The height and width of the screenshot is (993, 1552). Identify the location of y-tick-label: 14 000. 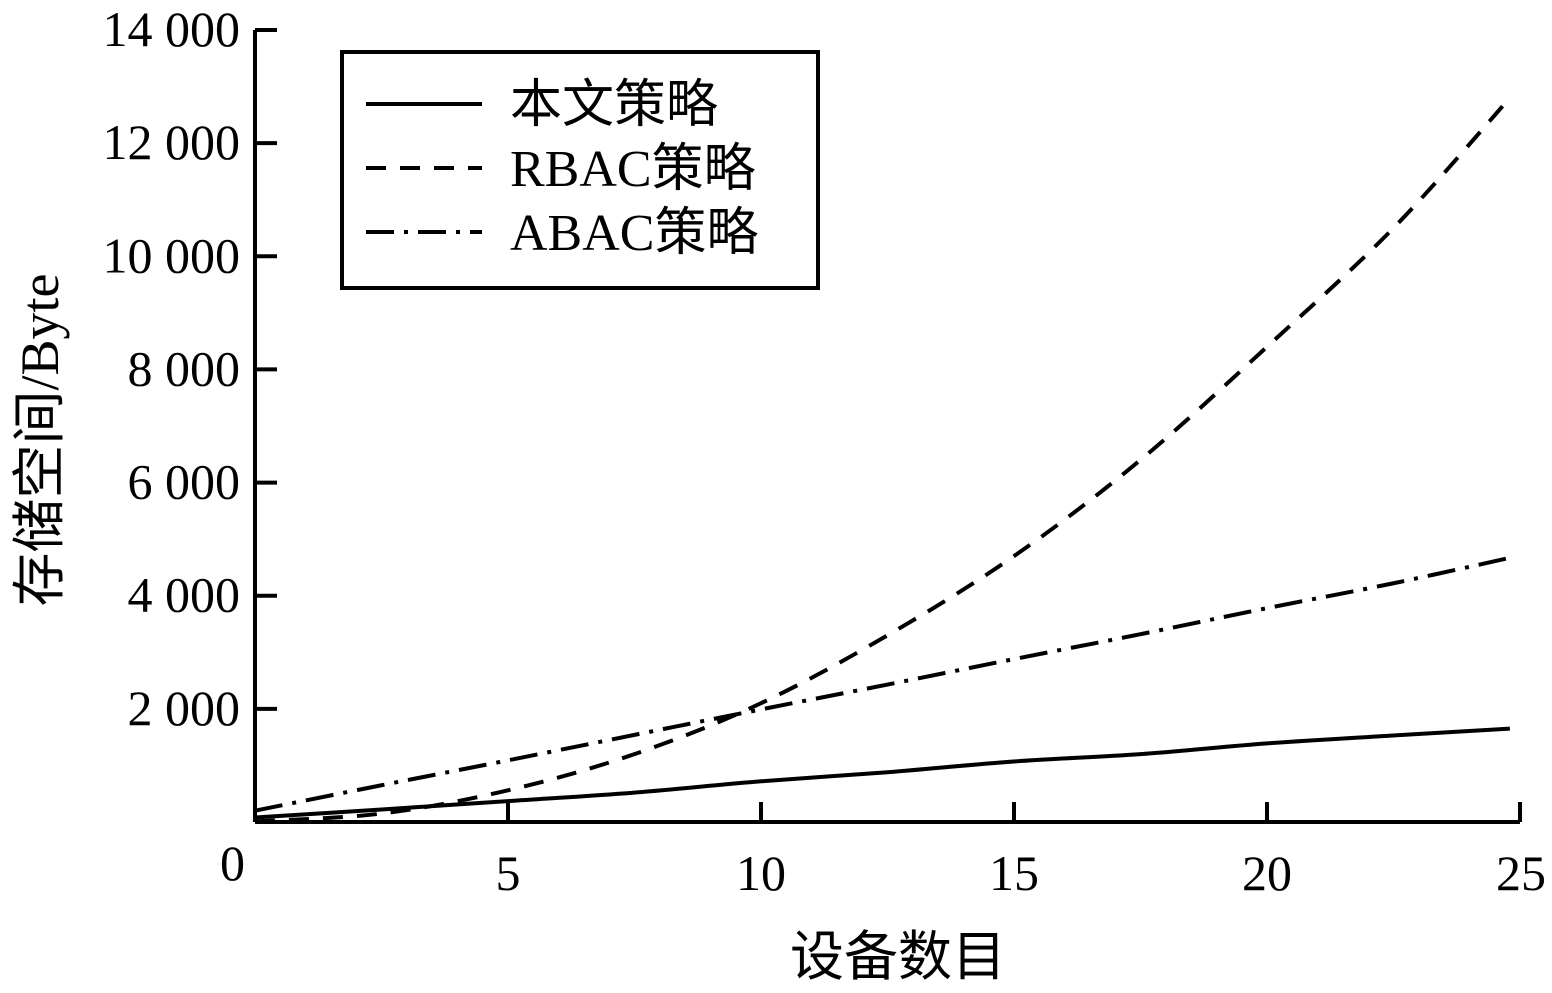
(172, 29).